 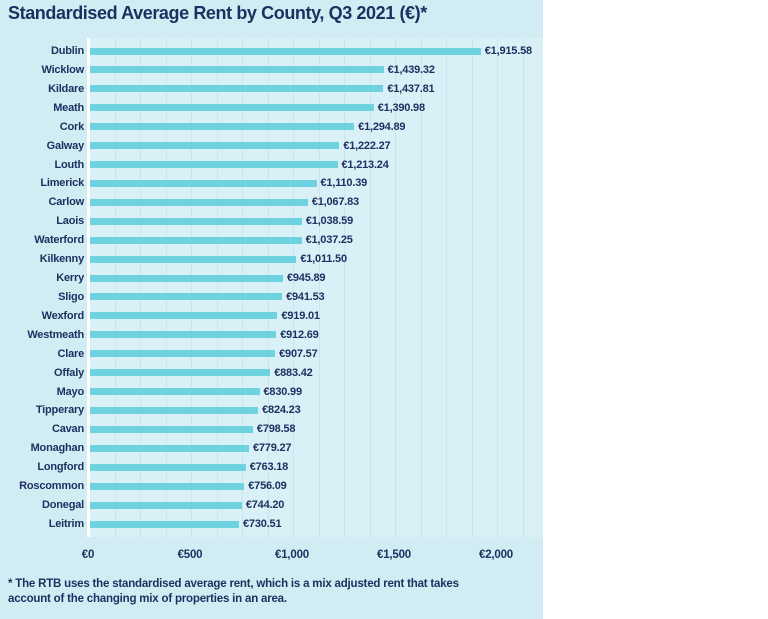 I want to click on value-label: €1,222.27, so click(x=367, y=145).